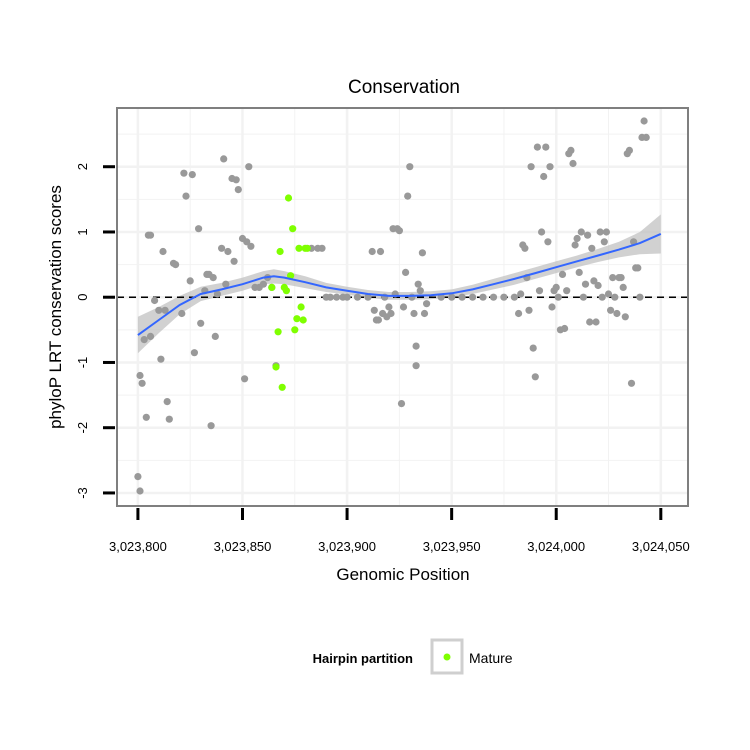 The height and width of the screenshot is (750, 750). What do you see at coordinates (661, 546) in the screenshot?
I see `x-tick-label: 3,024,050` at bounding box center [661, 546].